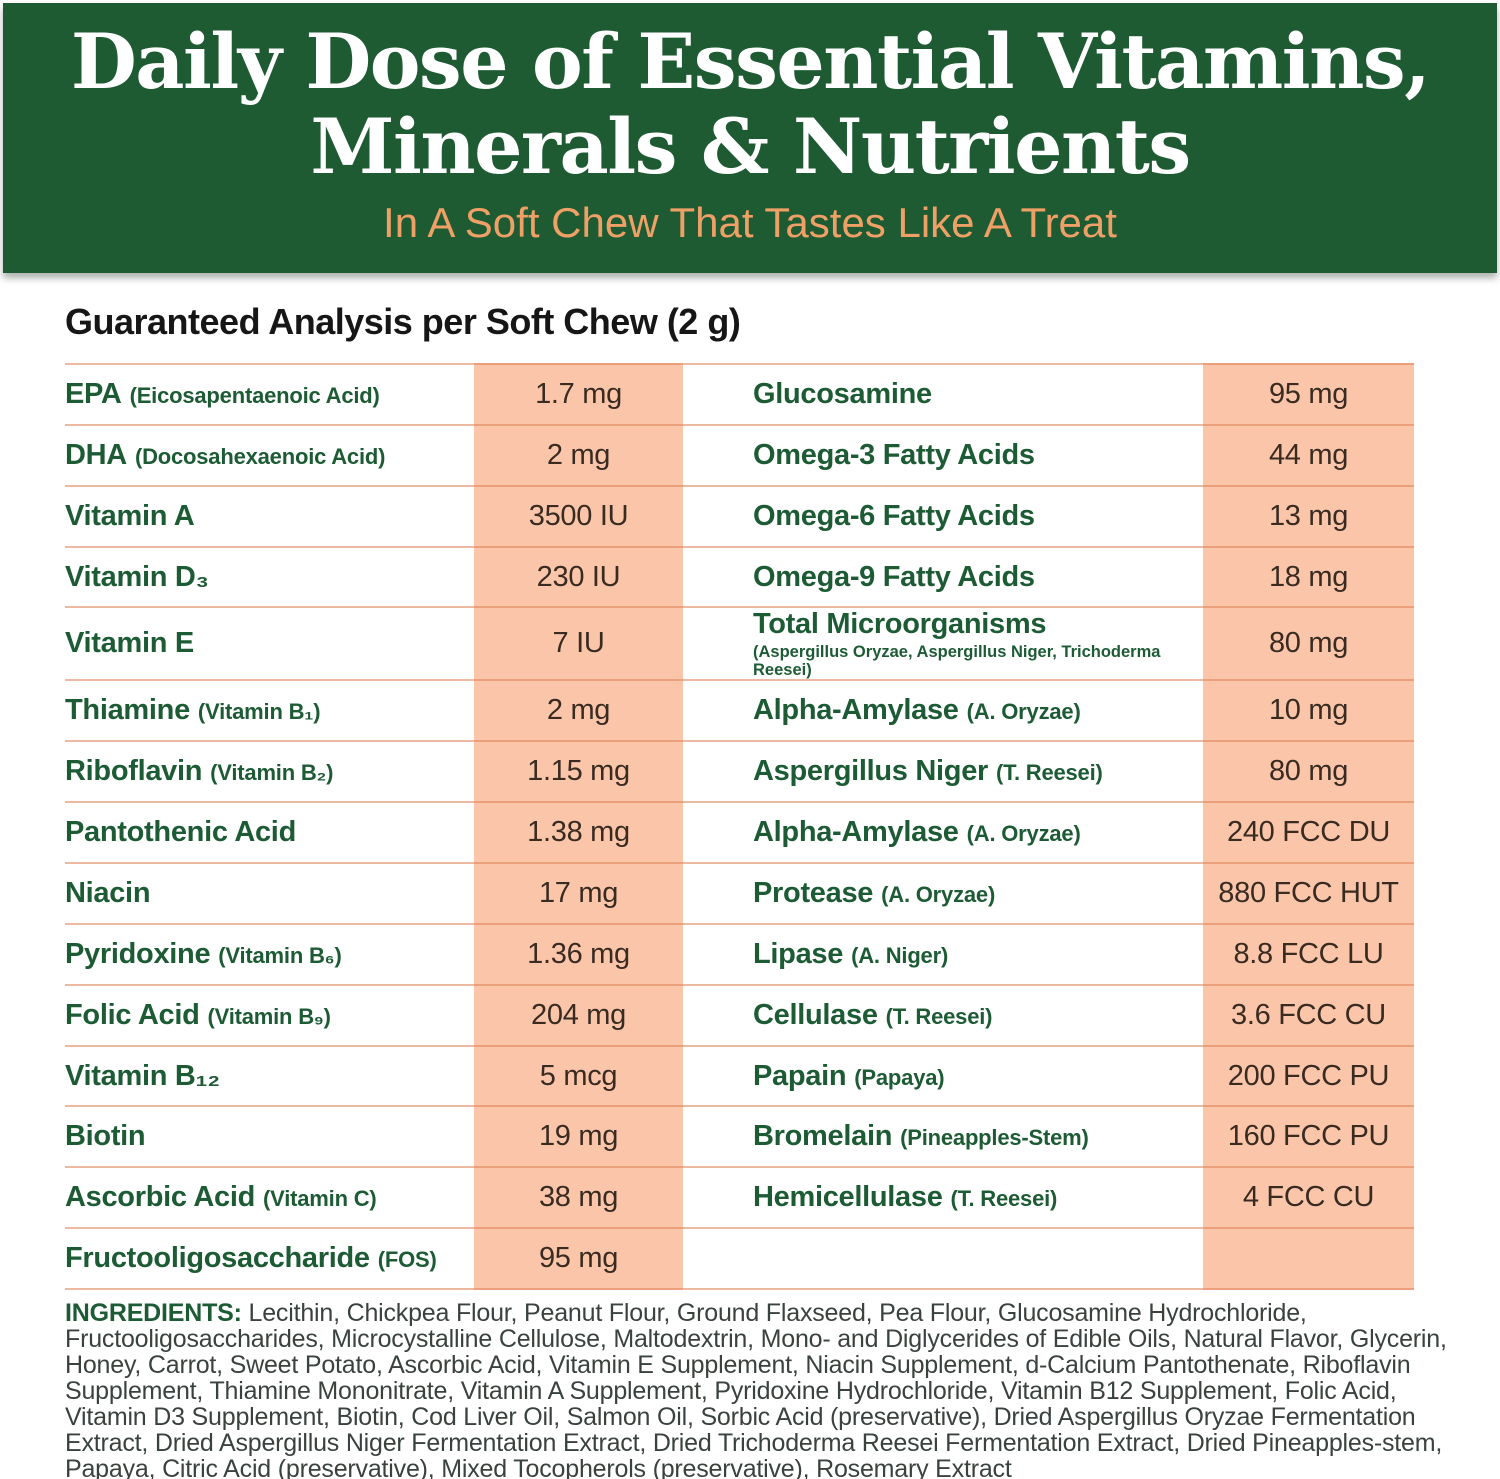  Describe the element at coordinates (798, 953) in the screenshot. I see `nutrient-name: Lipase` at that location.